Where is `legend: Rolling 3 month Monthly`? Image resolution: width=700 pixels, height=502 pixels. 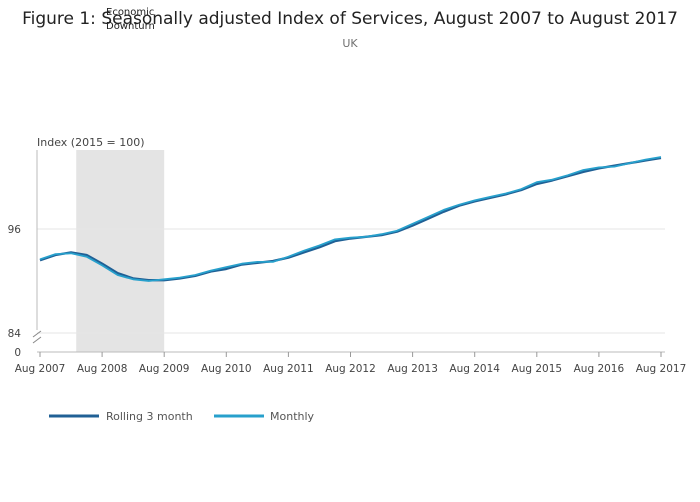 legend: Rolling 3 month Monthly is located at coordinates (182, 416).